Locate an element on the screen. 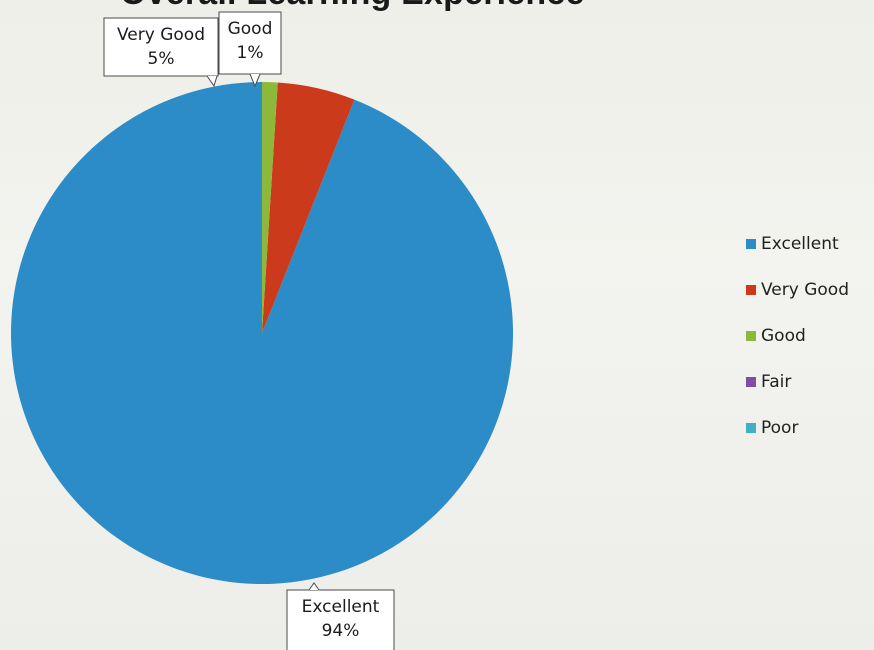 The height and width of the screenshot is (650, 874). chart-legend: Excellent Very Good Good Fair Poor is located at coordinates (797, 347).